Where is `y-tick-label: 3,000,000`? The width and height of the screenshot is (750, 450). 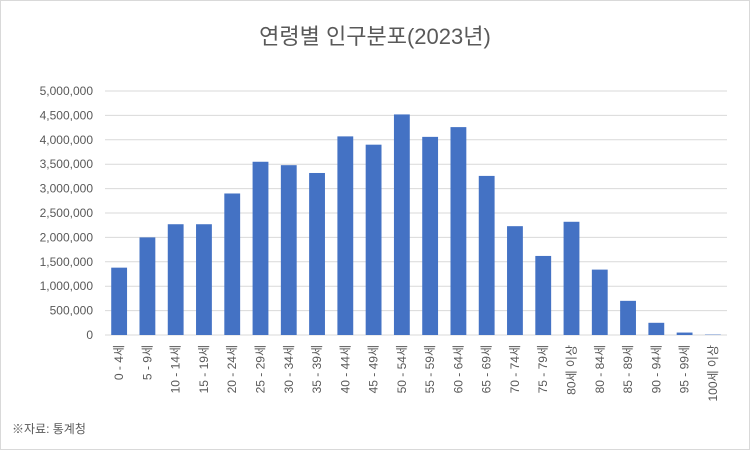 y-tick-label: 3,000,000 is located at coordinates (67, 189).